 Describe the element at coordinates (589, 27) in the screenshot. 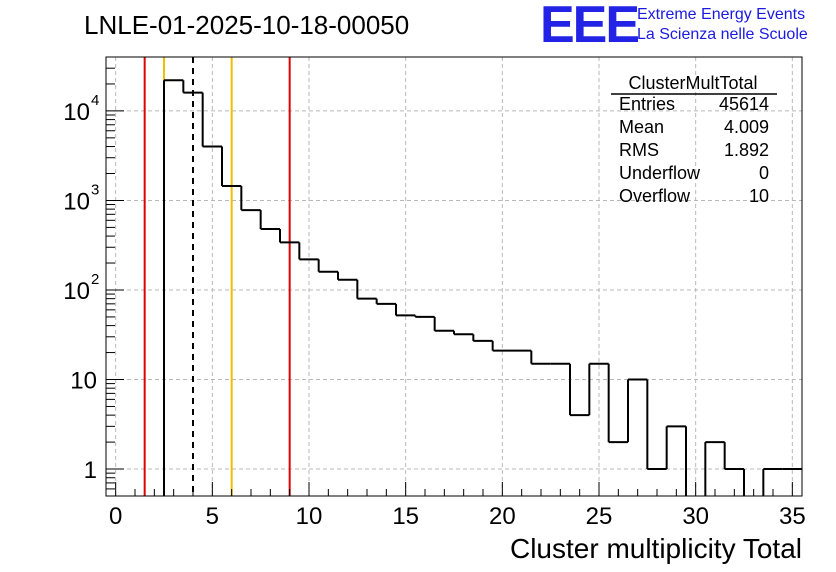

I see `eee-logo-text: EEE` at that location.